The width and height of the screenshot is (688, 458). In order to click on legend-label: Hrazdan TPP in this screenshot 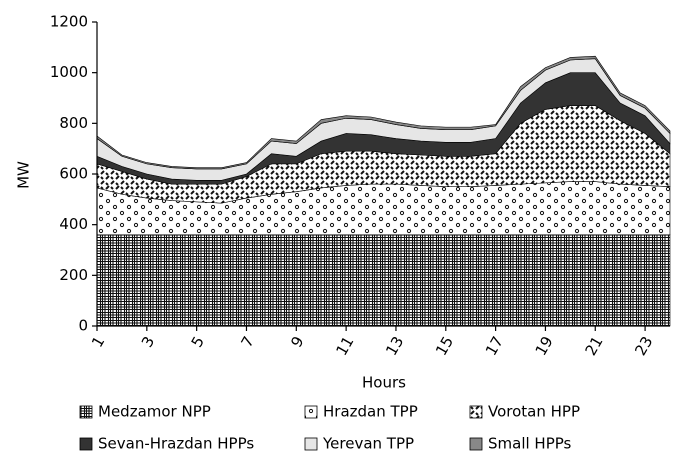, I will do `click(370, 412)`.